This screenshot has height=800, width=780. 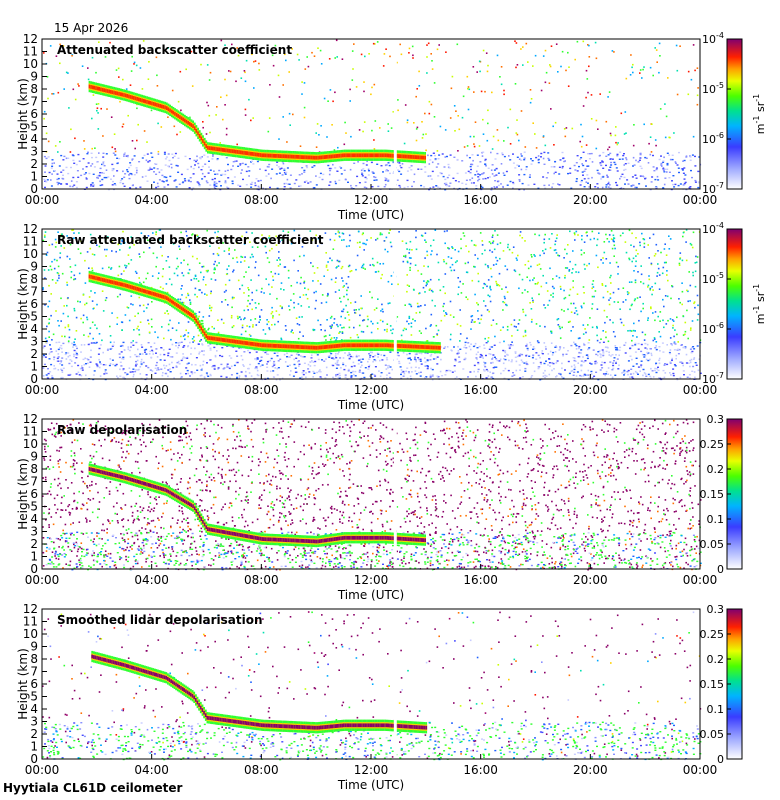 I want to click on y-tick-label: 9, so click(x=34, y=77).